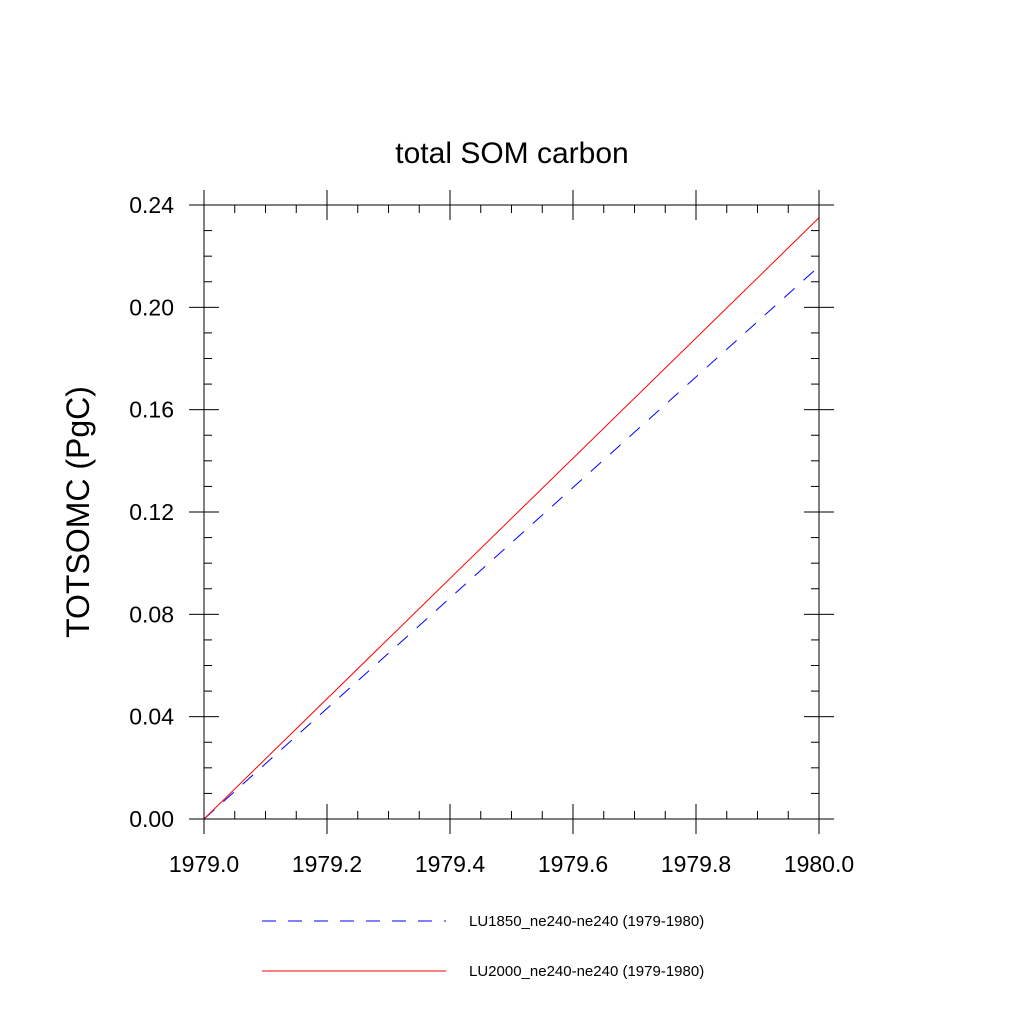 This screenshot has width=1024, height=1024. What do you see at coordinates (78, 512) in the screenshot?
I see `y-axis-label: TOTSOMC (PgC)` at bounding box center [78, 512].